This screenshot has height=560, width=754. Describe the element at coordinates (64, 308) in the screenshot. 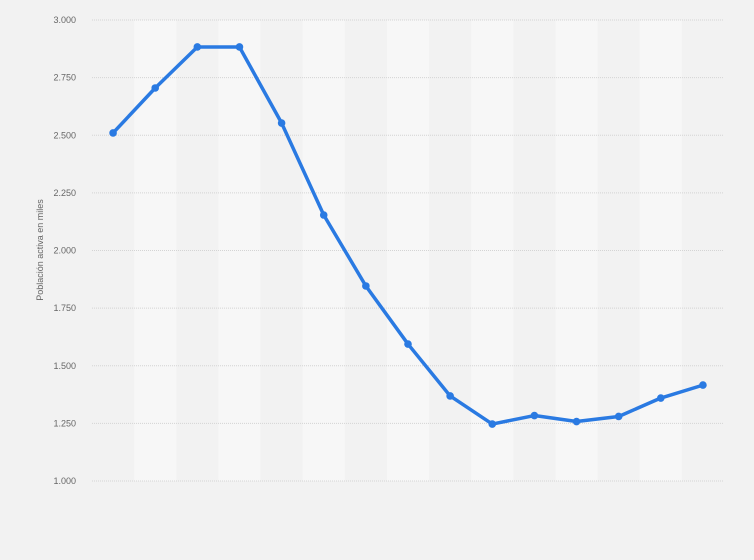

I see `y-tick-label: 1.750` at that location.